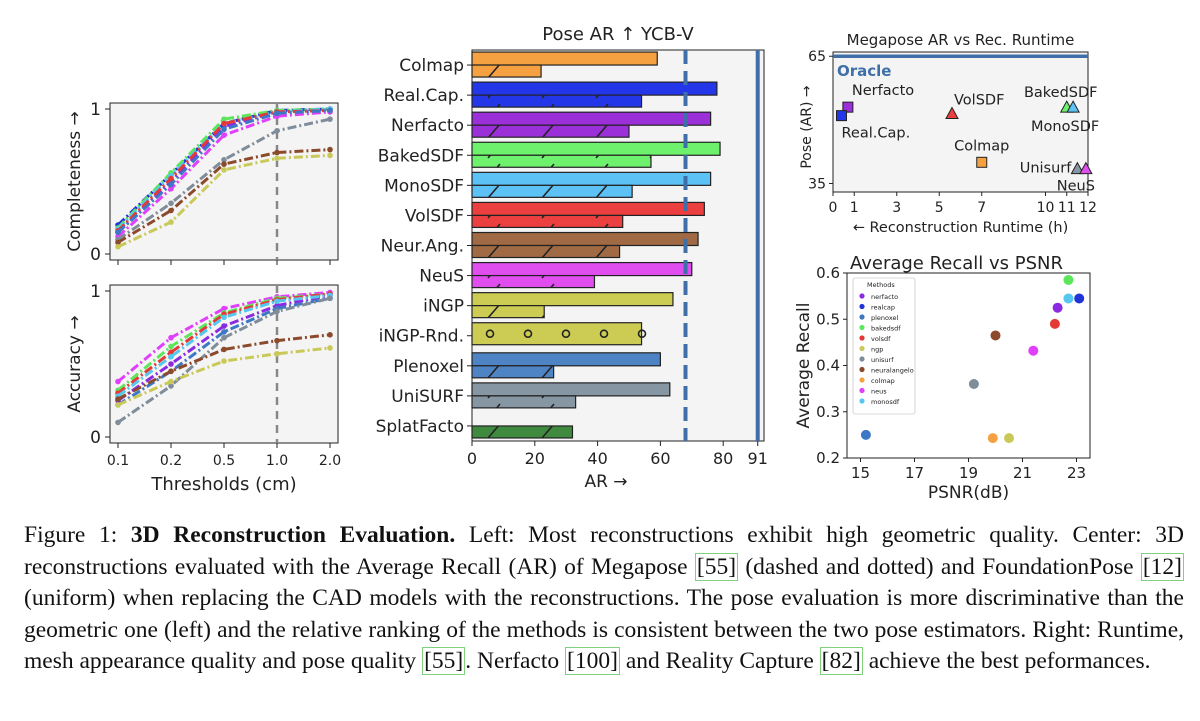 The height and width of the screenshot is (721, 1200). Describe the element at coordinates (1022, 473) in the screenshot. I see `recall-psnr-xtick-label: 21` at that location.